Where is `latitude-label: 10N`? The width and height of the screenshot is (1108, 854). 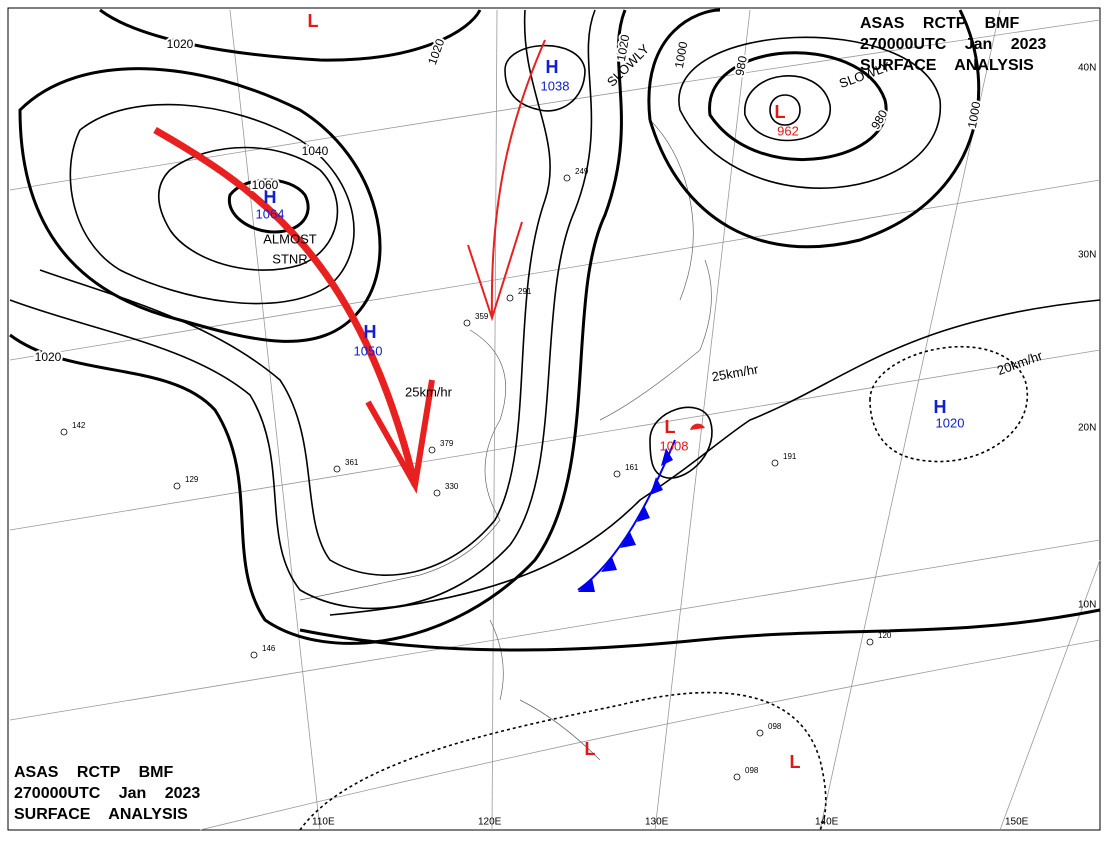 latitude-label: 10N is located at coordinates (1087, 605).